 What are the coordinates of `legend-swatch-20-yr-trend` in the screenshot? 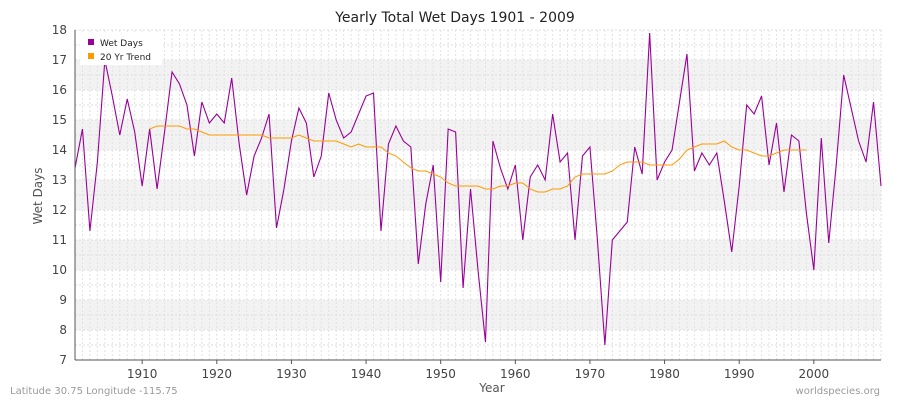 It's located at (91, 56).